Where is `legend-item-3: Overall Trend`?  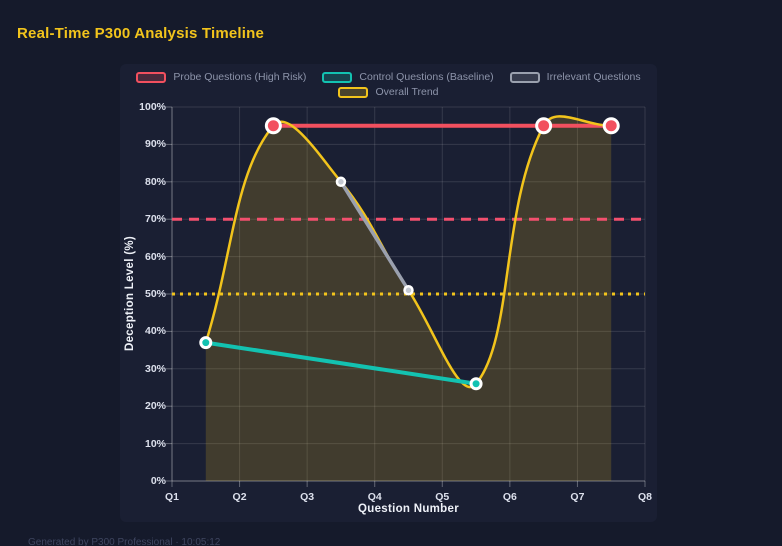 legend-item-3: Overall Trend is located at coordinates (388, 92).